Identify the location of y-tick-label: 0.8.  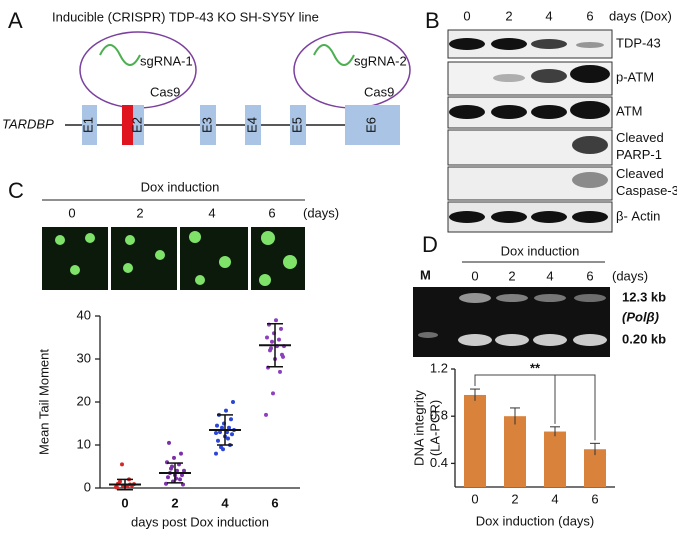
(439, 415).